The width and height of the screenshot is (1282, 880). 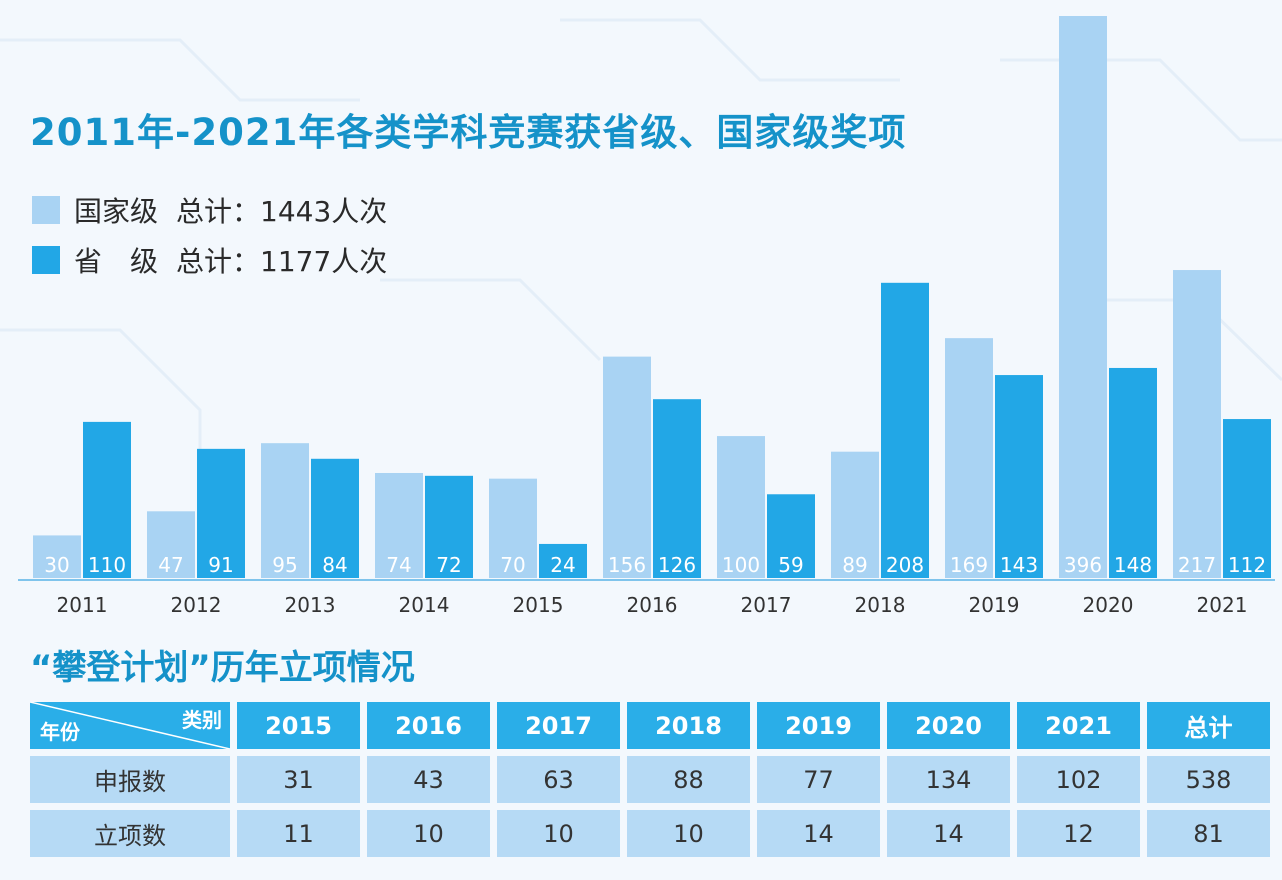 What do you see at coordinates (512, 565) in the screenshot?
I see `data-label: 70` at bounding box center [512, 565].